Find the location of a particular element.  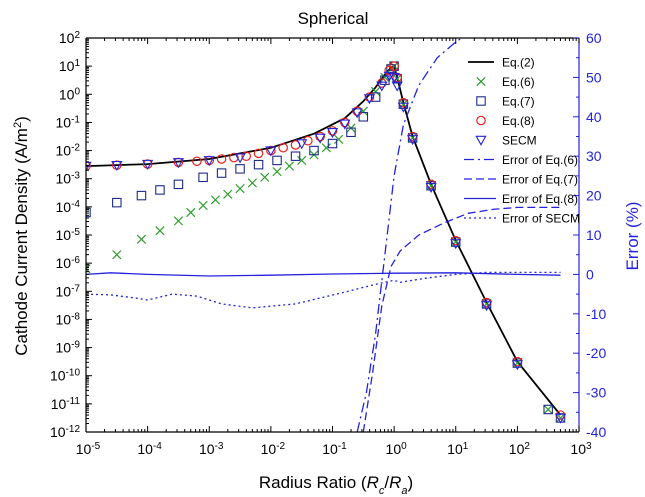

legend-item-eq-7: Eq.(7) is located at coordinates (505, 102).